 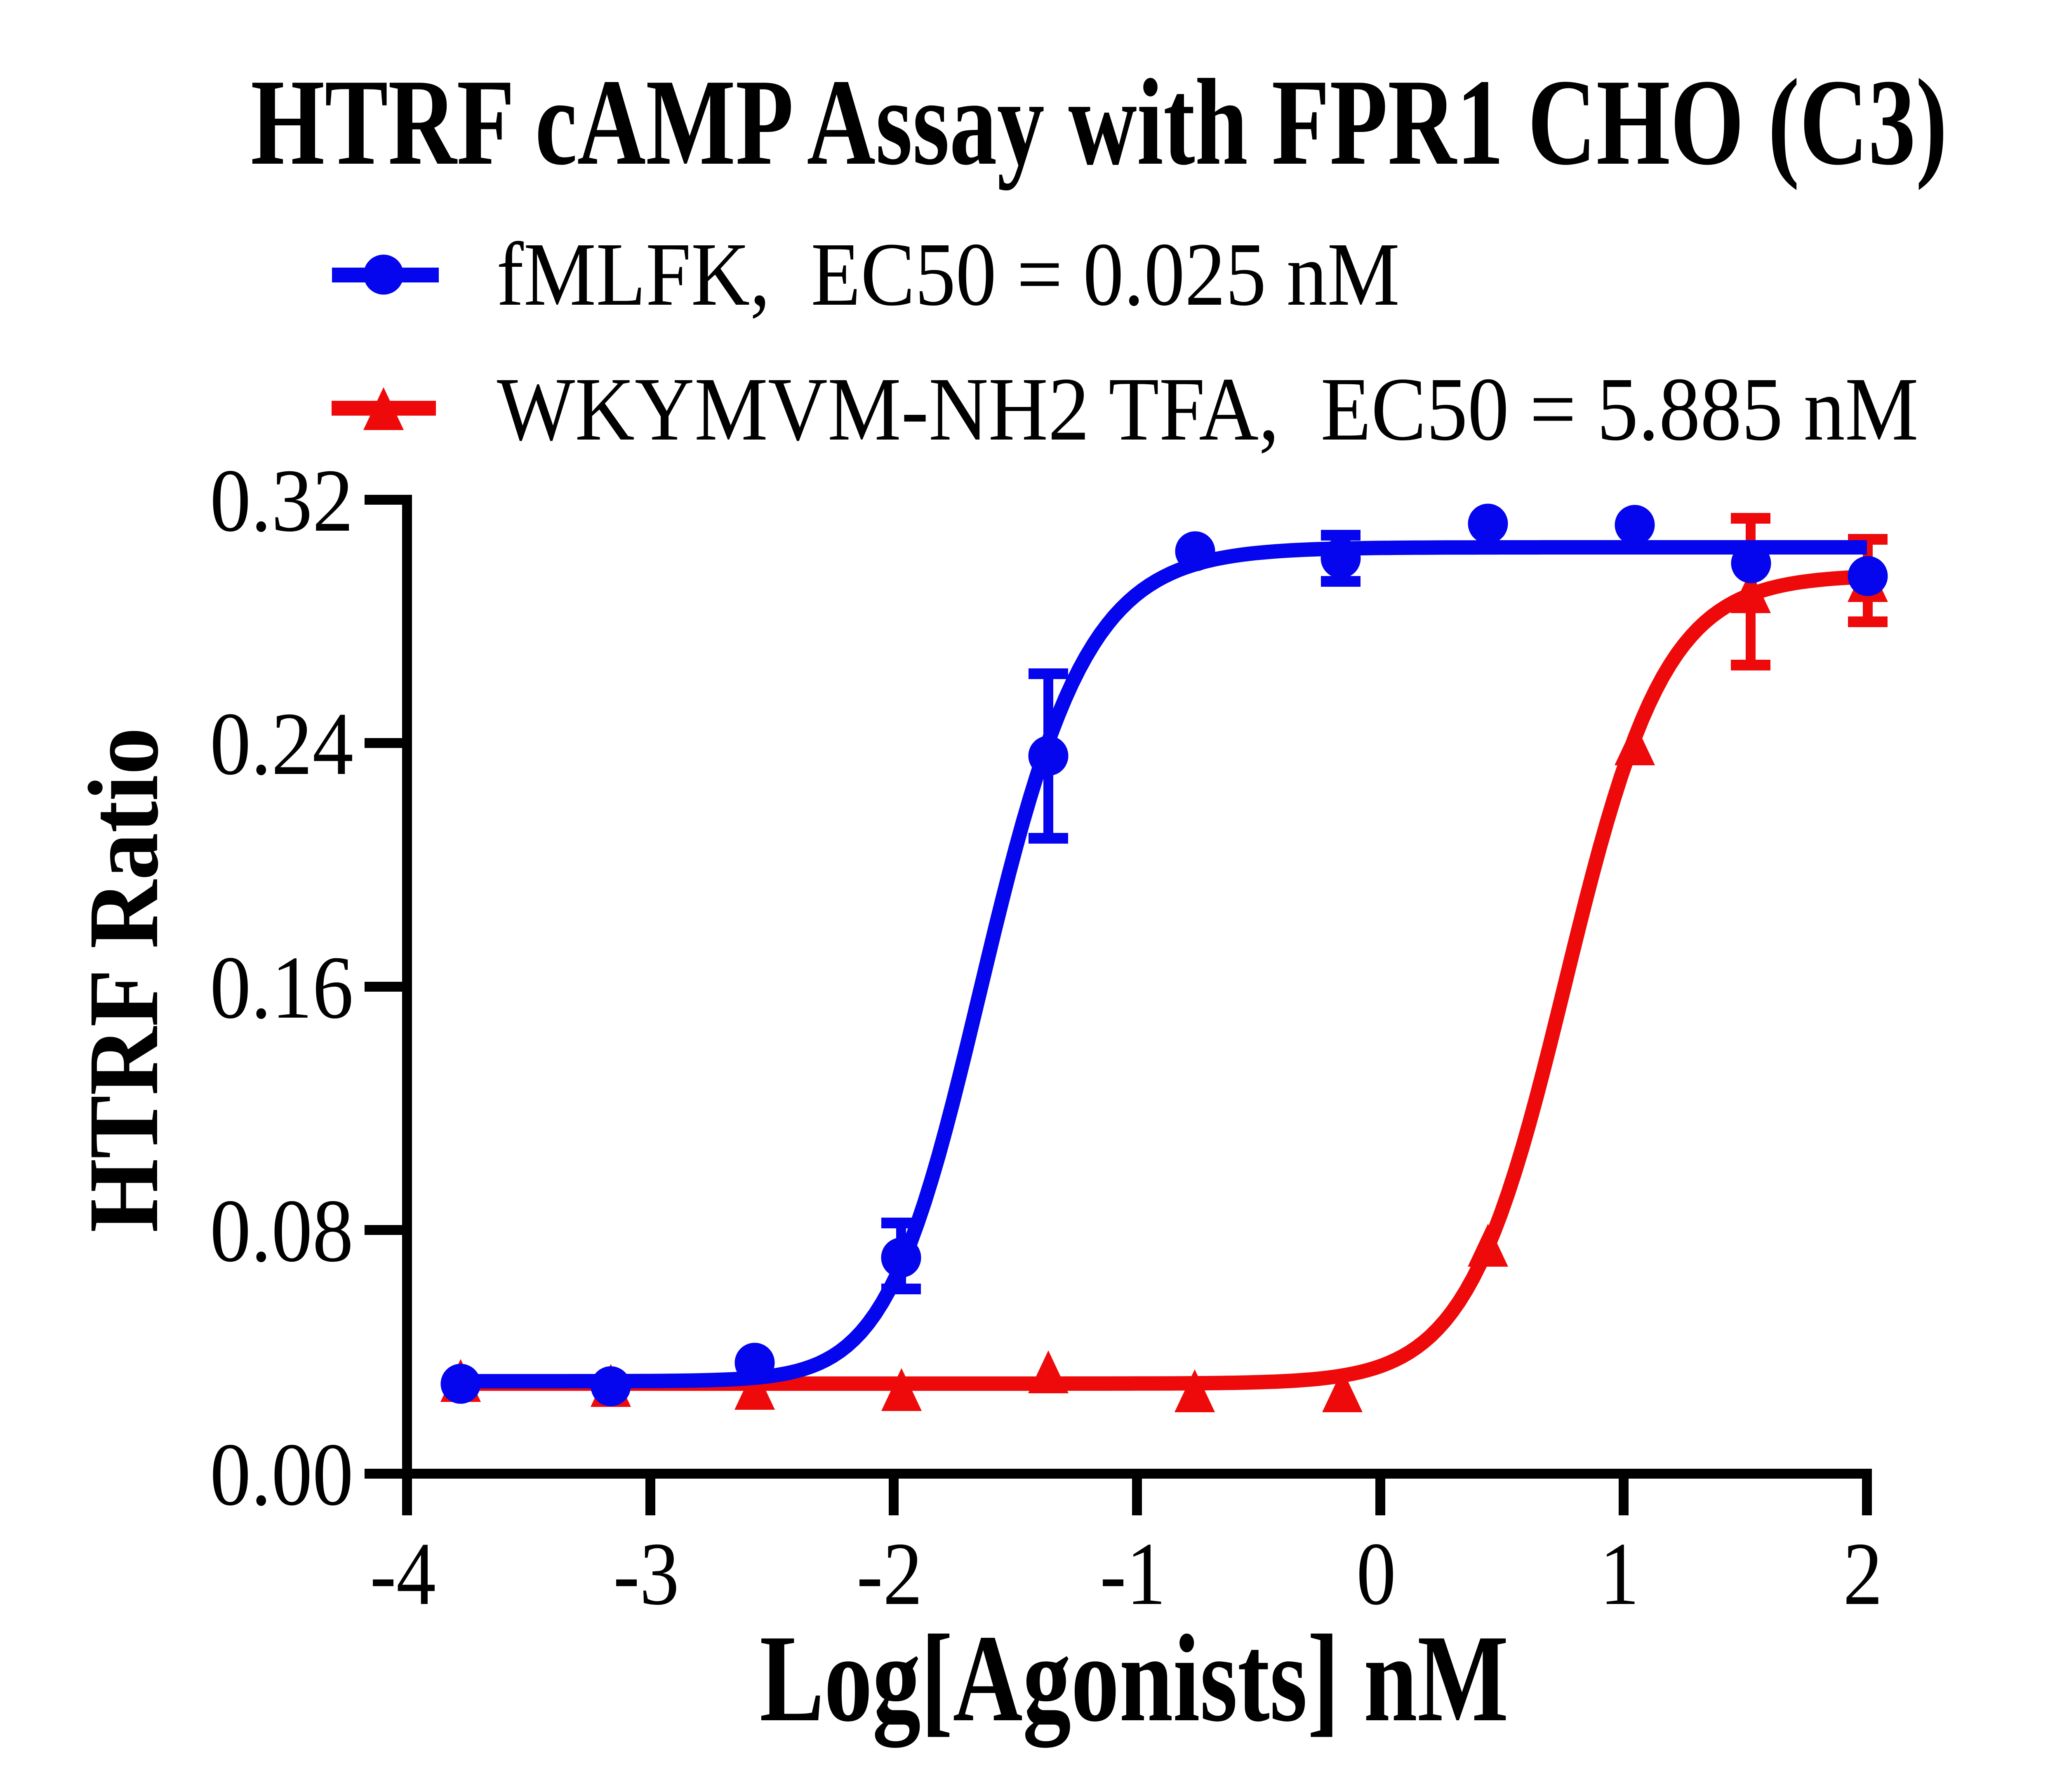 What do you see at coordinates (281, 744) in the screenshot?
I see `svg-text: 0.24` at bounding box center [281, 744].